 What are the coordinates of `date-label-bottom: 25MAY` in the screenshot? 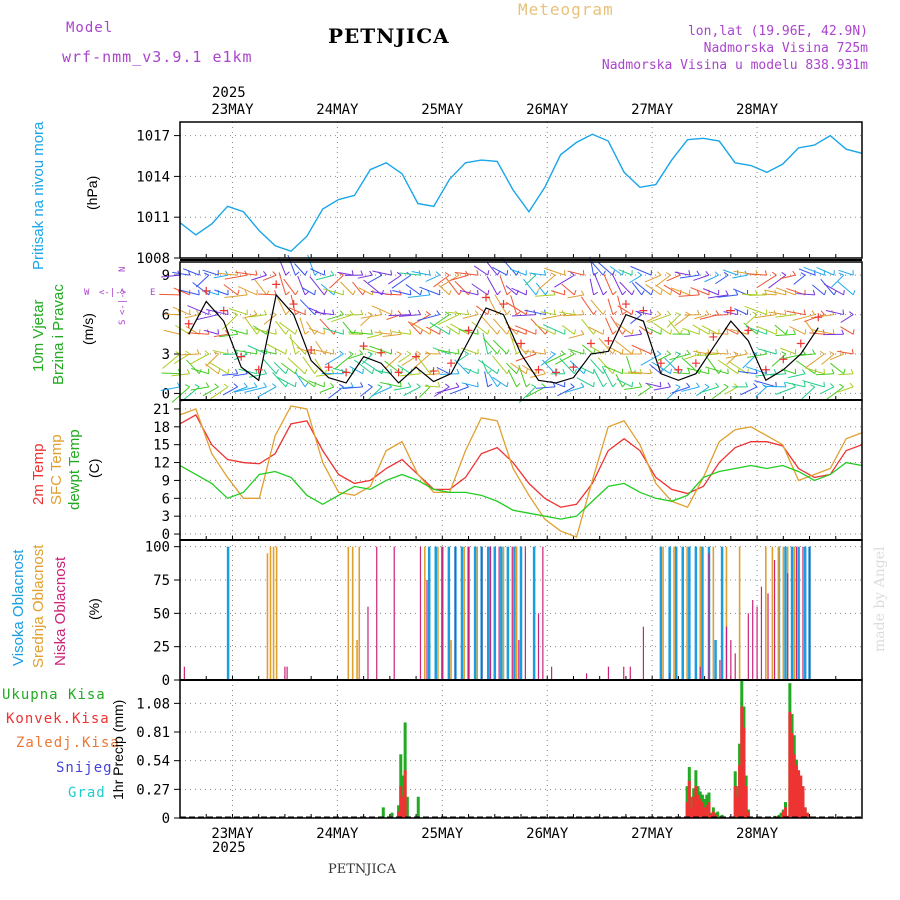 It's located at (442, 834).